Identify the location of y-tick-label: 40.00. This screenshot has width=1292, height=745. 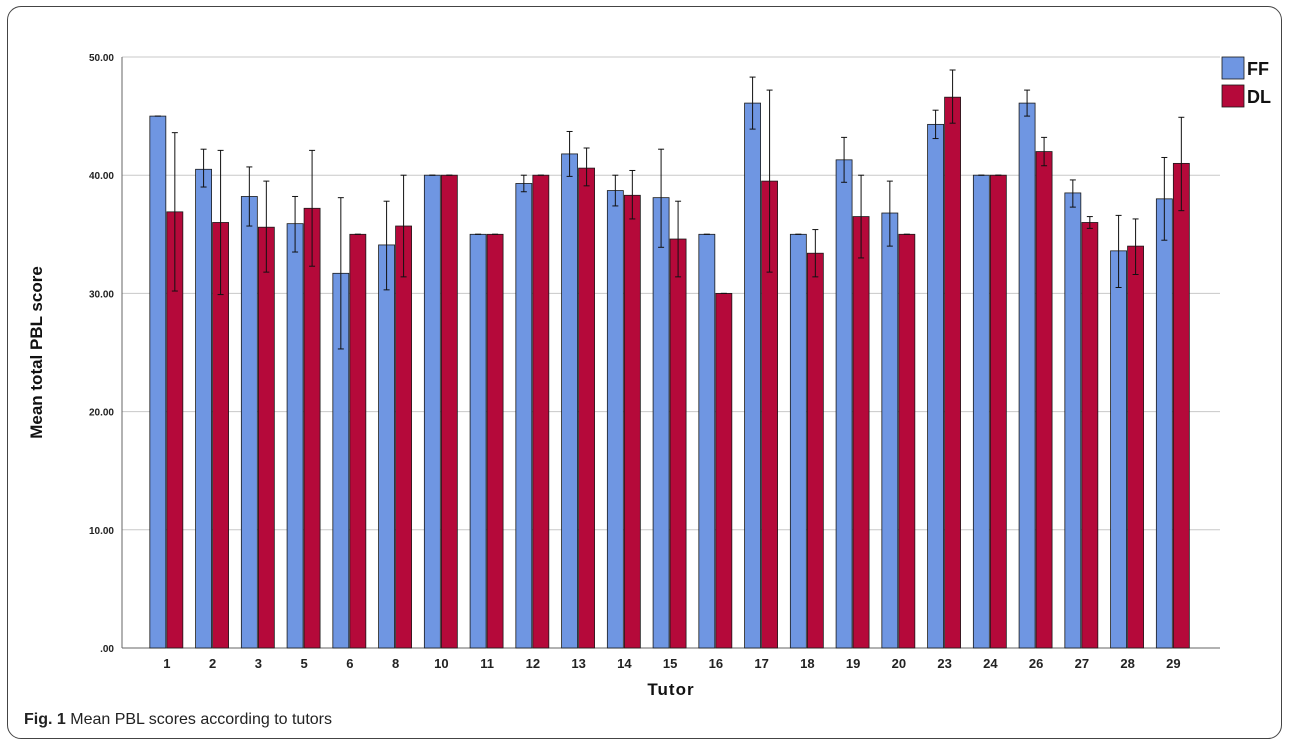
(101, 176).